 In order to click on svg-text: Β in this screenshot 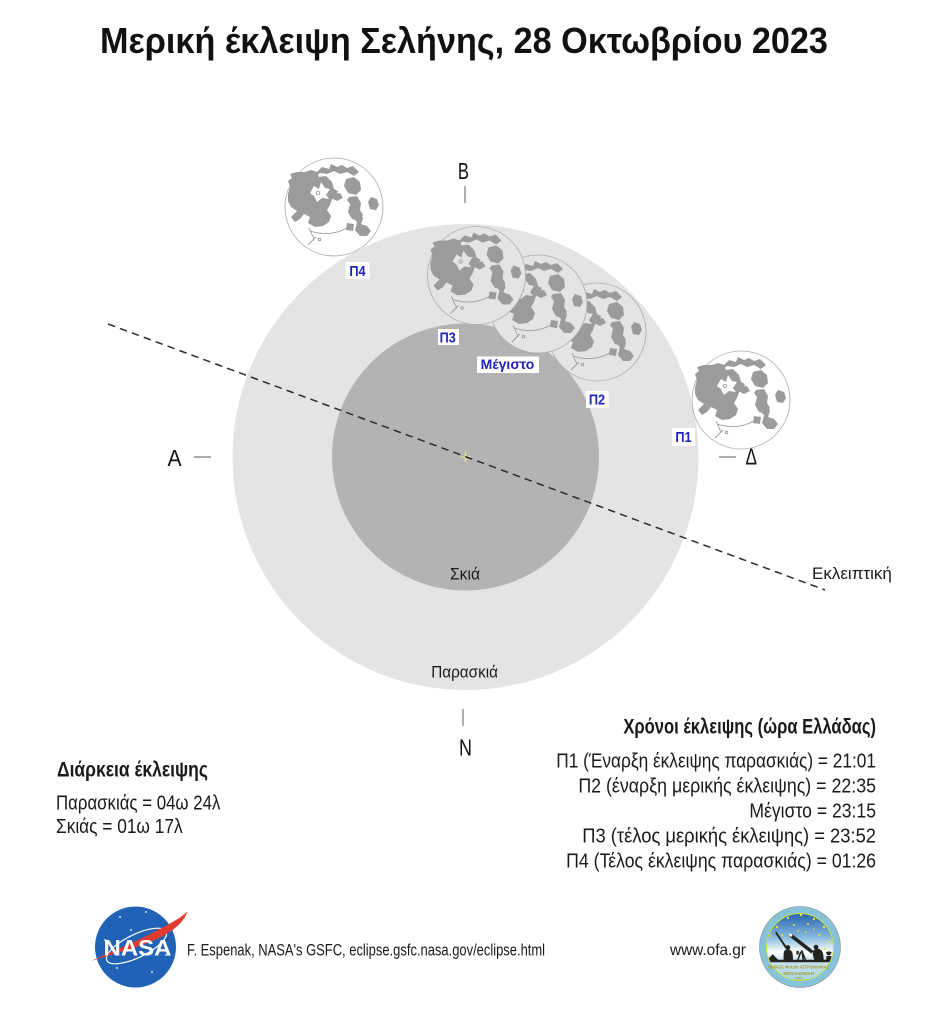, I will do `click(463, 172)`.